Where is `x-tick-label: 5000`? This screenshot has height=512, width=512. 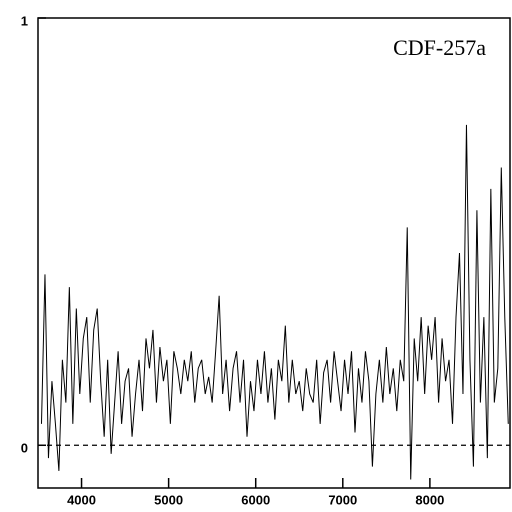 x-tick-label: 5000 is located at coordinates (168, 499).